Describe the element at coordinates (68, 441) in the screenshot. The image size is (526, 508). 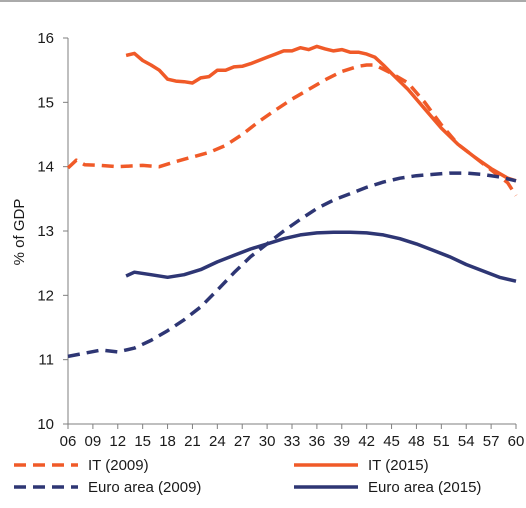
I see `x-tick-label: 06` at that location.